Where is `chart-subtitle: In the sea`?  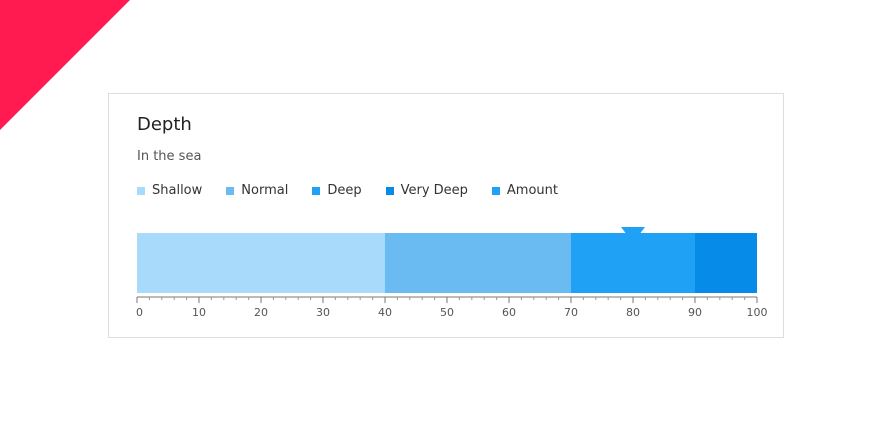 chart-subtitle: In the sea is located at coordinates (169, 156).